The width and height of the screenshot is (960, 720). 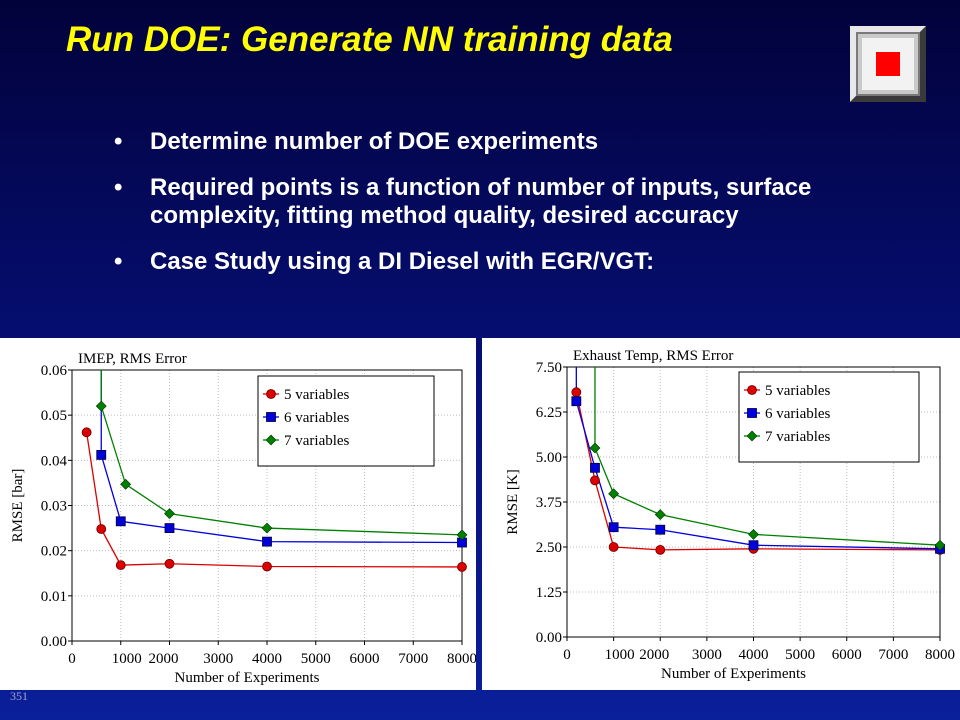 I want to click on y-axis-label: RMSE [bar], so click(x=18, y=506).